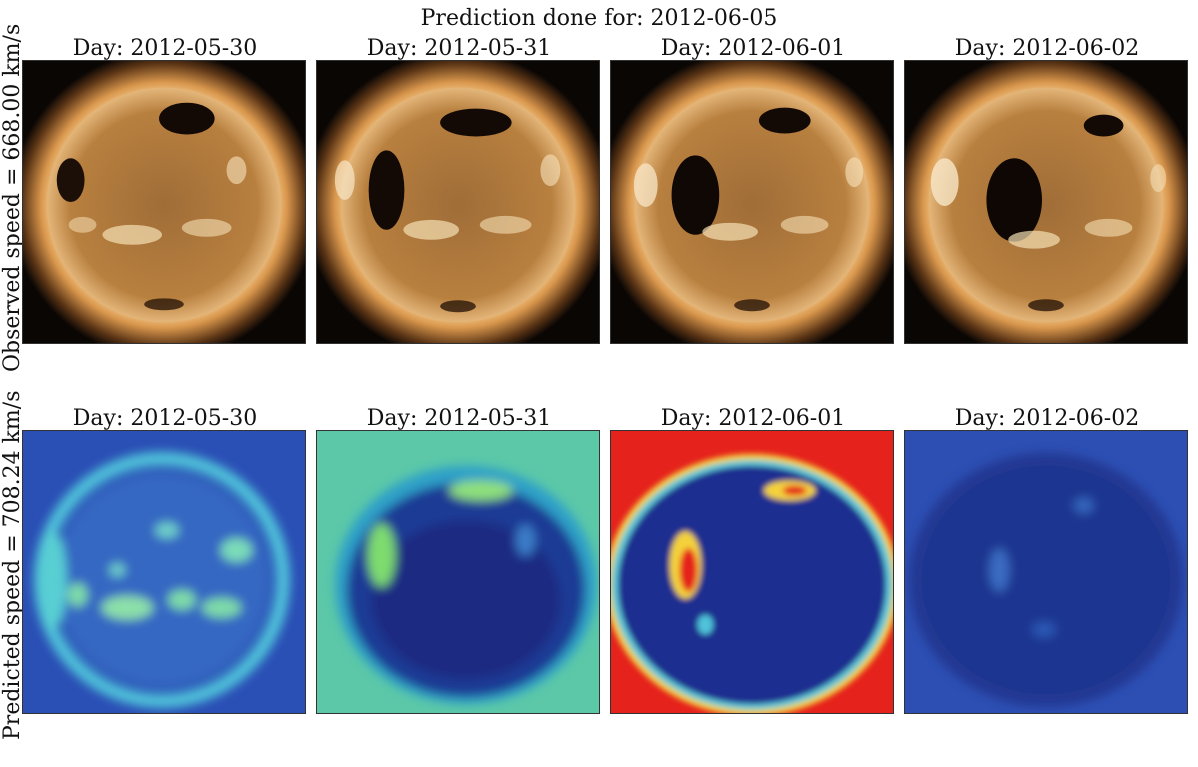 Image resolution: width=1198 pixels, height=767 pixels. Describe the element at coordinates (599, 18) in the screenshot. I see `figure-title: Prediction done for: 2012-06-05` at that location.